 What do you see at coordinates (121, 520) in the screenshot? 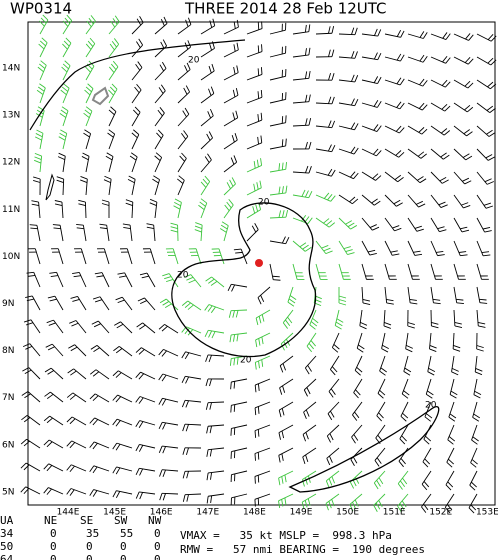
I see `table-header: SW` at bounding box center [121, 520].